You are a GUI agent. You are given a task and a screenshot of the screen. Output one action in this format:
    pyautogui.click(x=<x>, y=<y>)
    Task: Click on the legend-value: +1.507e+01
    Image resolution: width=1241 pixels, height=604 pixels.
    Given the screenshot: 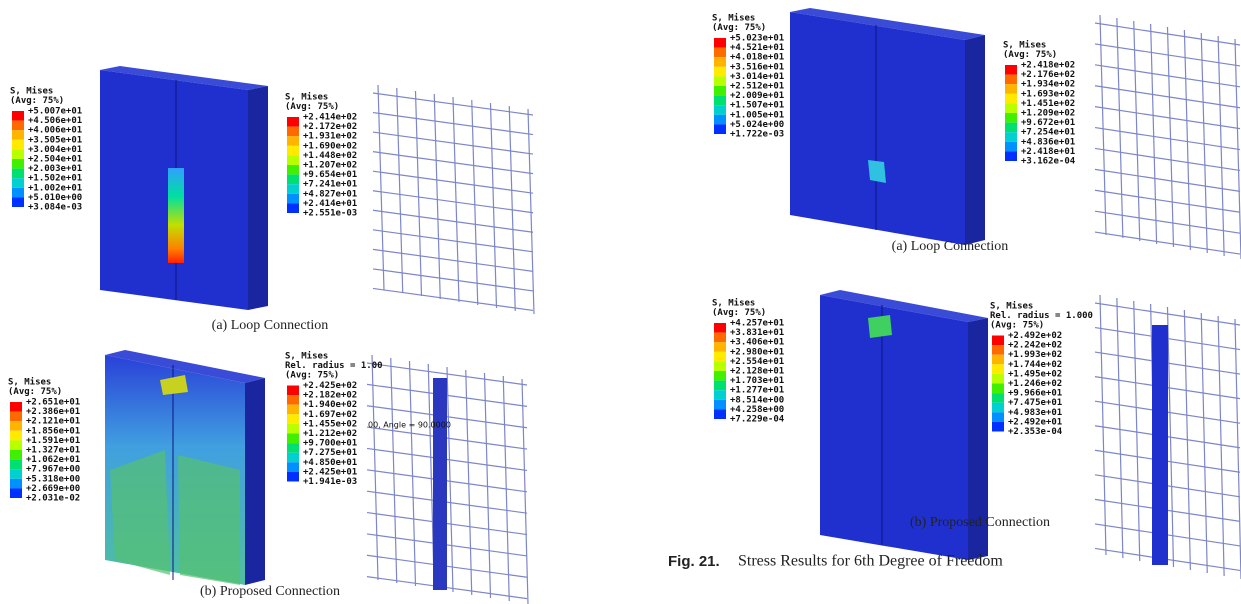 What is the action you would take?
    pyautogui.click(x=757, y=106)
    